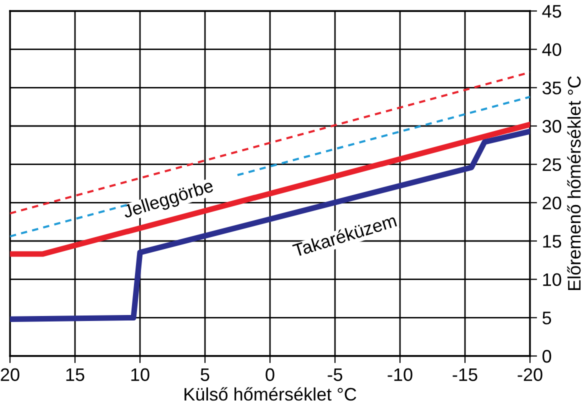 The image size is (585, 408). Describe the element at coordinates (140, 375) in the screenshot. I see `x-tick-label: 10` at that location.